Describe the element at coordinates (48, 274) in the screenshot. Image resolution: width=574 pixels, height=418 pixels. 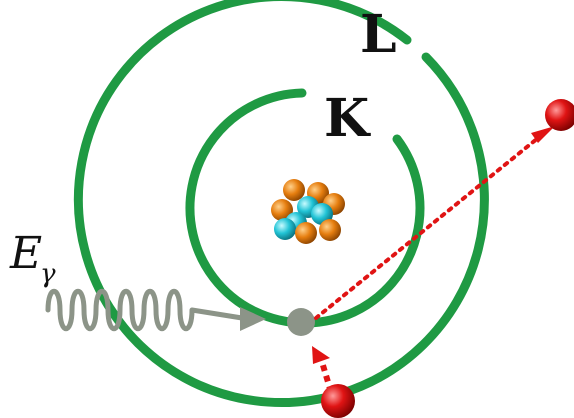
I see `photon-energy-subscript: γ` at that location.